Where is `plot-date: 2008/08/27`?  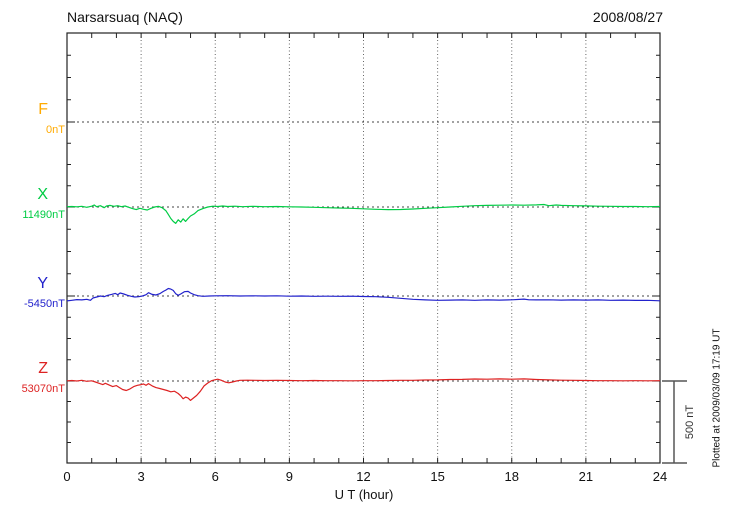
plot-date: 2008/08/27 is located at coordinates (627, 17).